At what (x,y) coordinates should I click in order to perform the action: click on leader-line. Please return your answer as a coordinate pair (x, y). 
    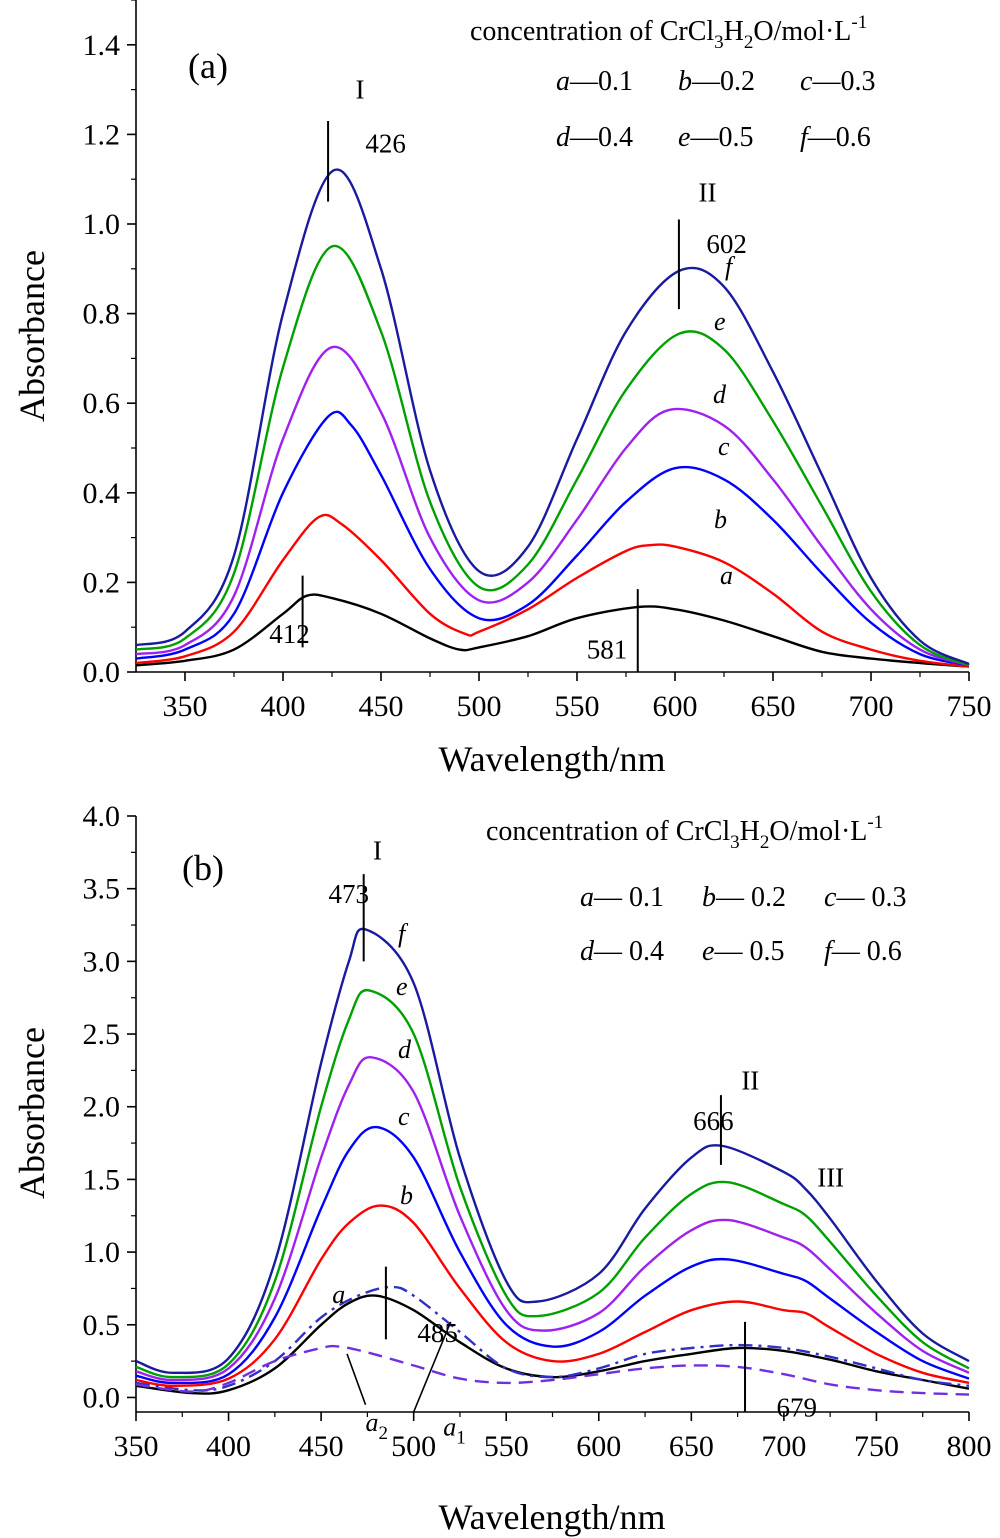
    Looking at the image, I should click on (356, 1379).